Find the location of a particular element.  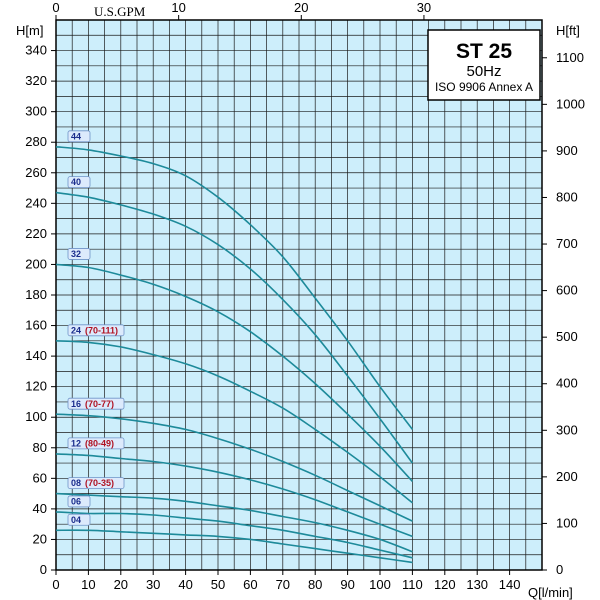

right-tick-label: 800 is located at coordinates (567, 196).